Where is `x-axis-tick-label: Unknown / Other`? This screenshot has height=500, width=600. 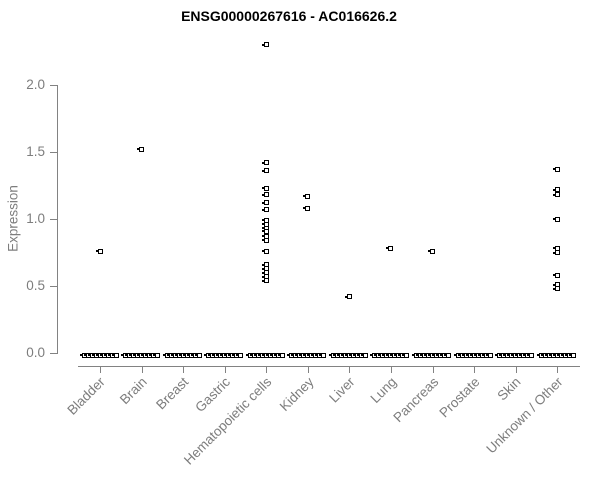 x-axis-tick-label: Unknown / Other is located at coordinates (524, 415).